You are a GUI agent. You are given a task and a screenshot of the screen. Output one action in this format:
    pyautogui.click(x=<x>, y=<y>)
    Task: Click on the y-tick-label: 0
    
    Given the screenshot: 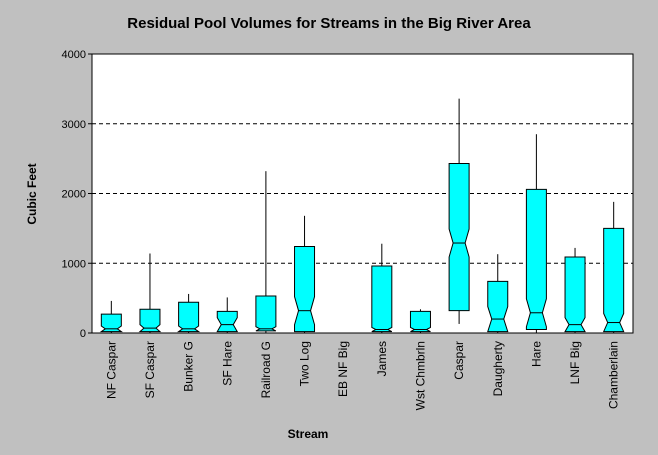 What is the action you would take?
    pyautogui.click(x=83, y=334)
    